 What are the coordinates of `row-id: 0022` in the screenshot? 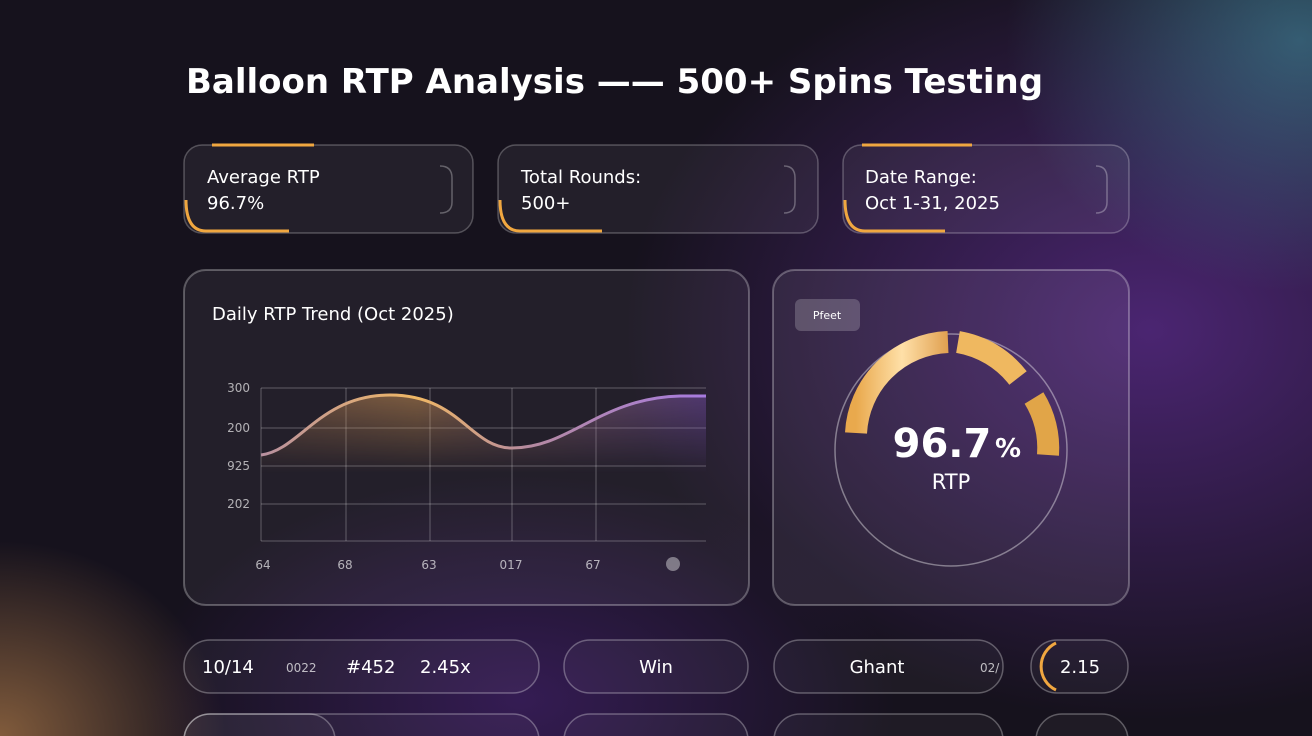 It's located at (301, 668).